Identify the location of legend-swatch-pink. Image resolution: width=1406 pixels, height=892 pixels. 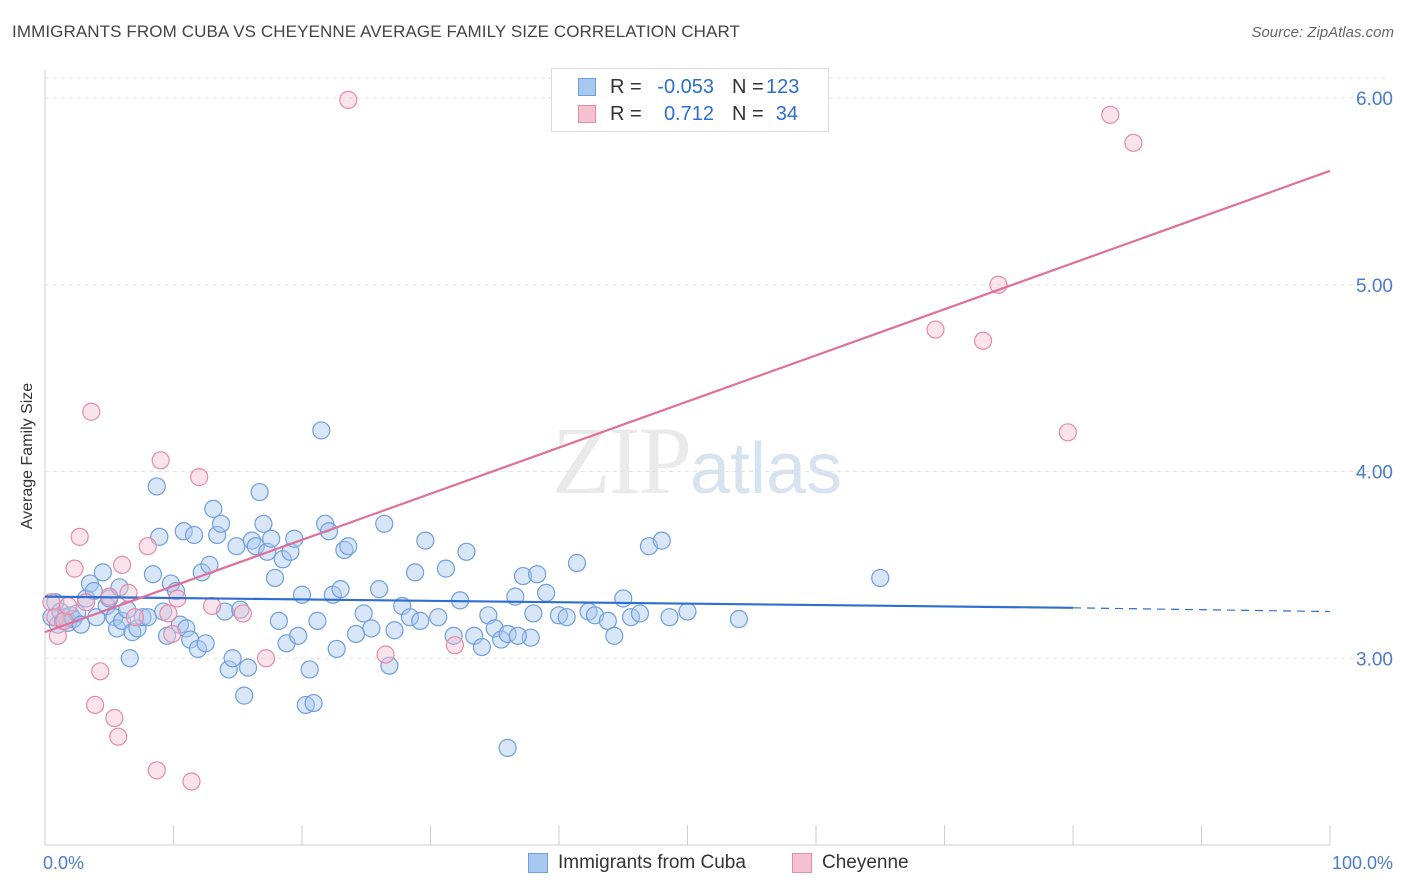
(587, 114).